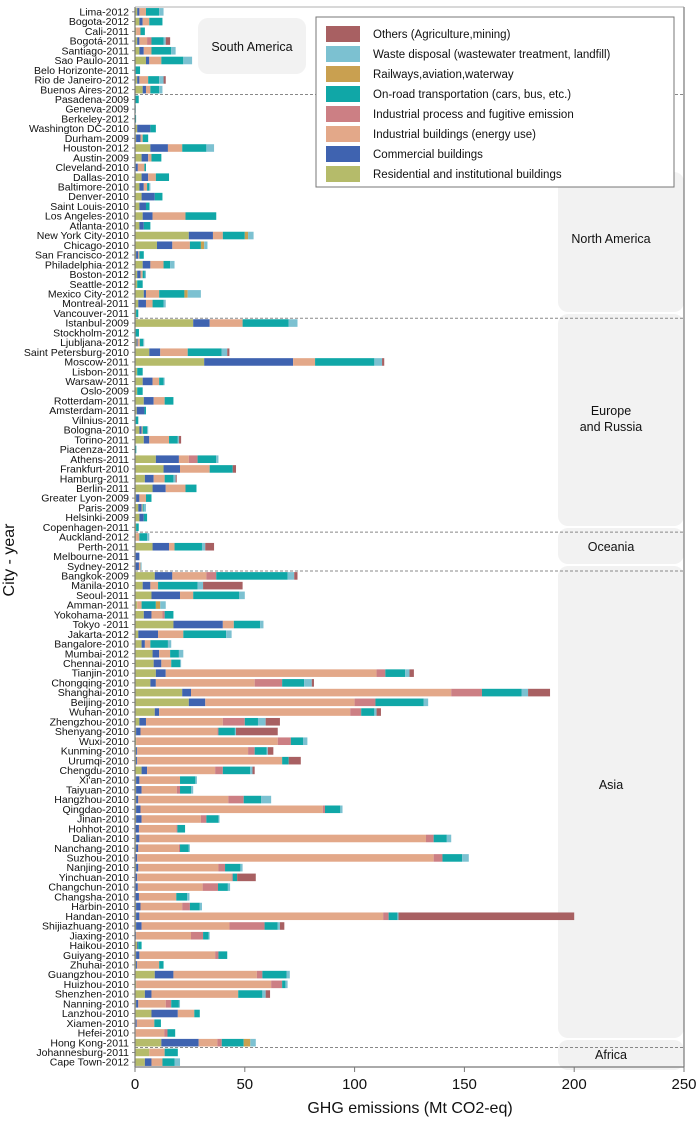 Image resolution: width=700 pixels, height=1129 pixels. I want to click on category-label: Beijing-2010, so click(100, 703).